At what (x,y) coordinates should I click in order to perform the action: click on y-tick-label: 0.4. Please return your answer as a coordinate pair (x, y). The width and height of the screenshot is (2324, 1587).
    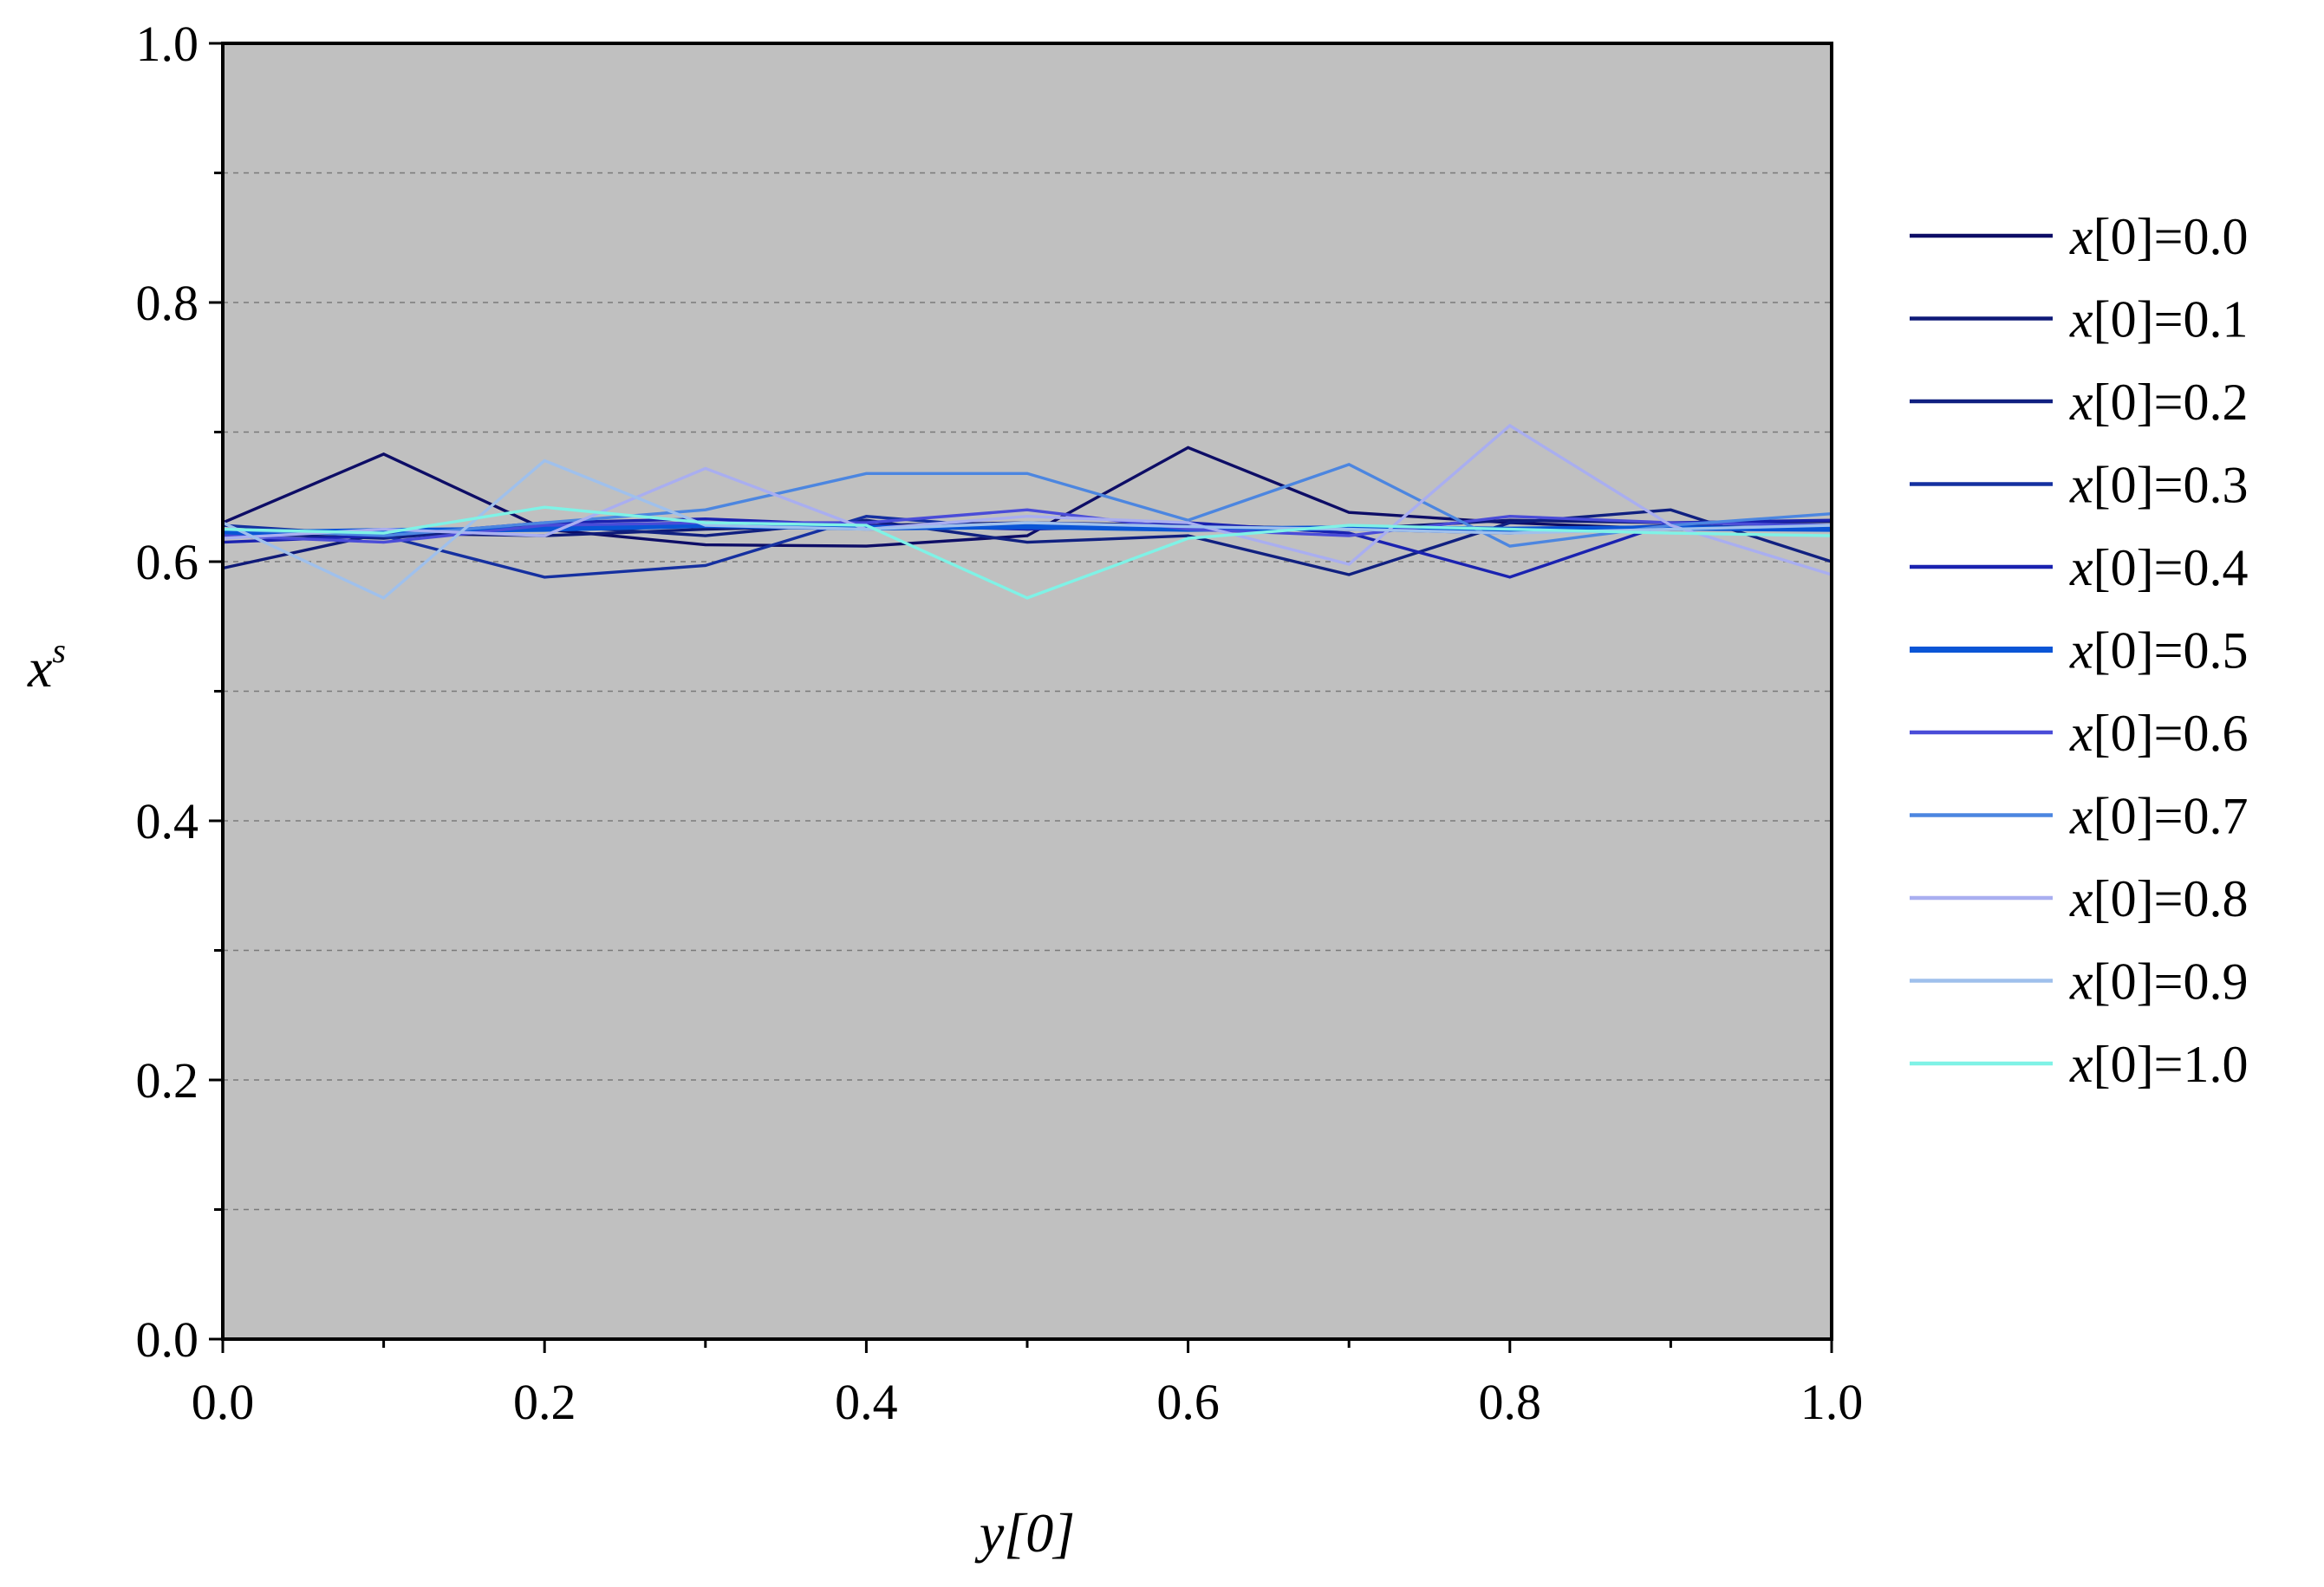
    Looking at the image, I should click on (167, 821).